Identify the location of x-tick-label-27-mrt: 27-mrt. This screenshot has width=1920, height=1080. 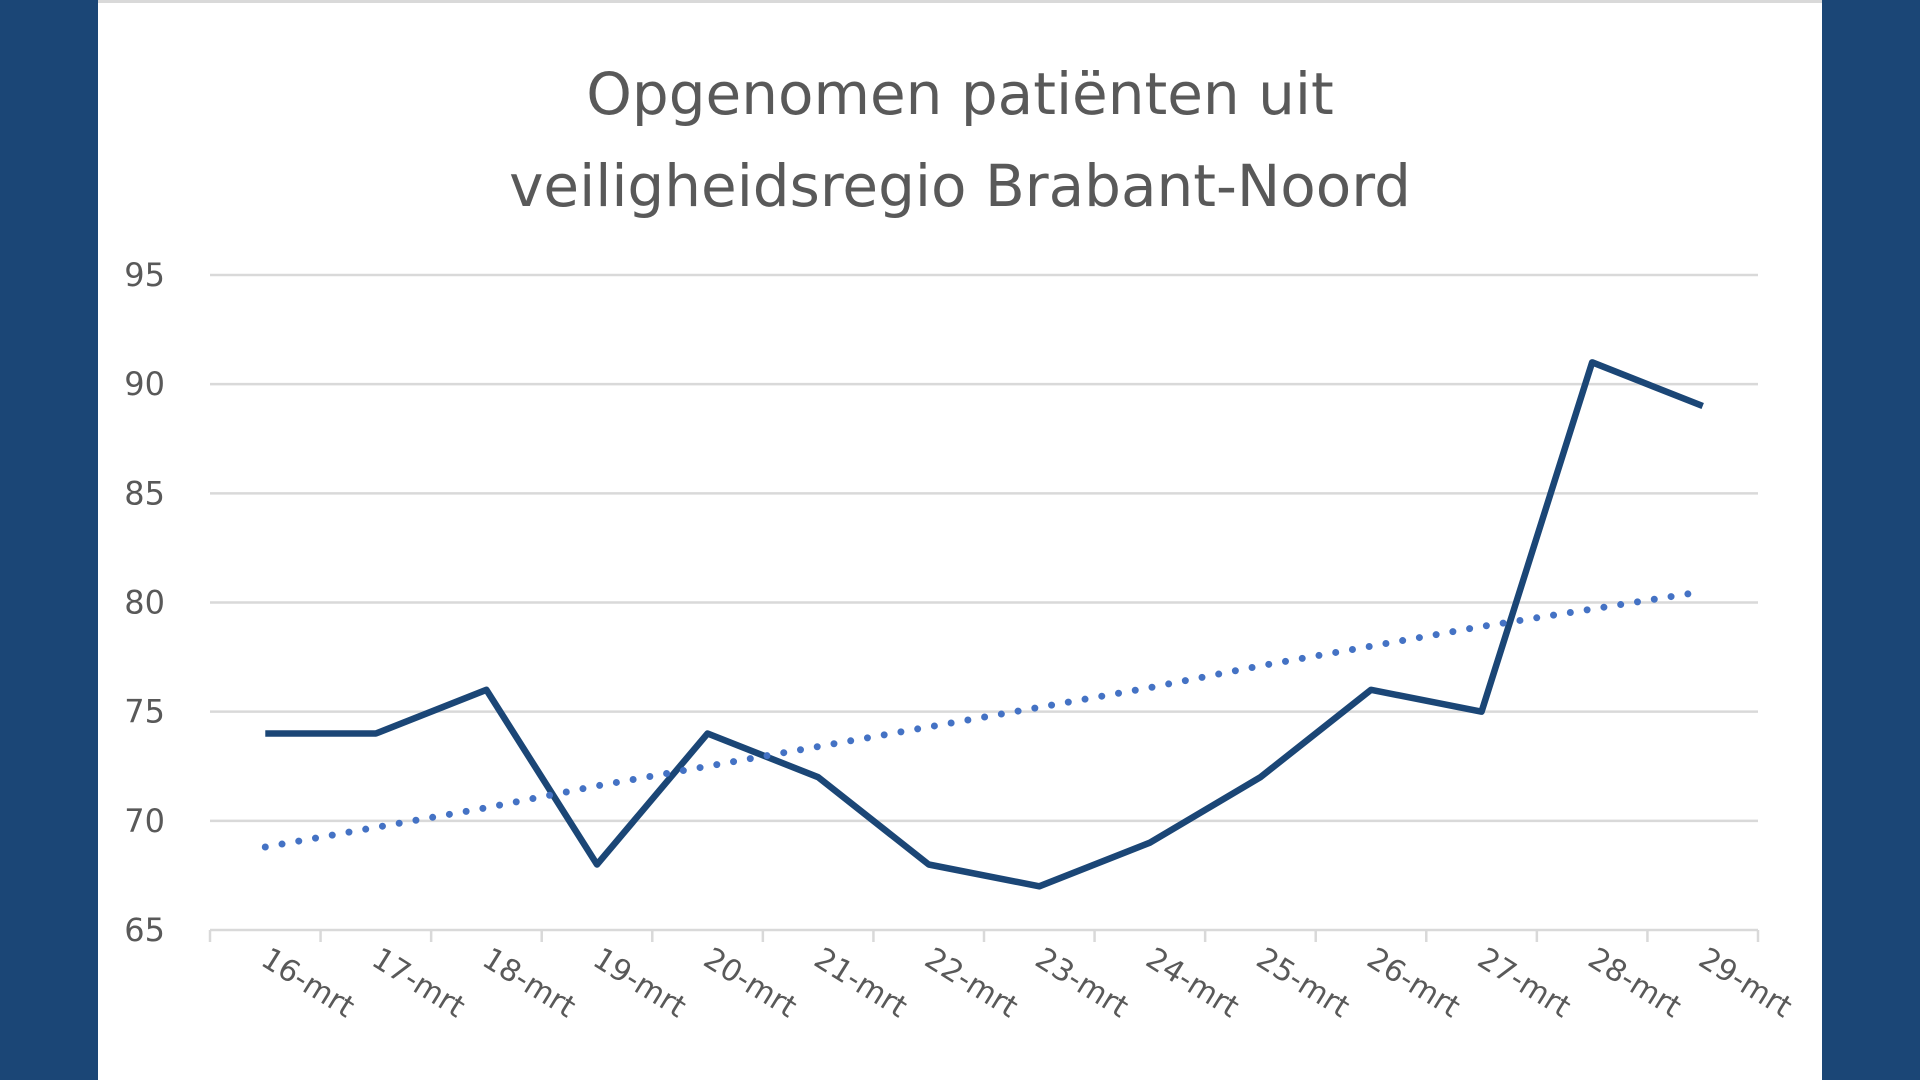
(1524, 983).